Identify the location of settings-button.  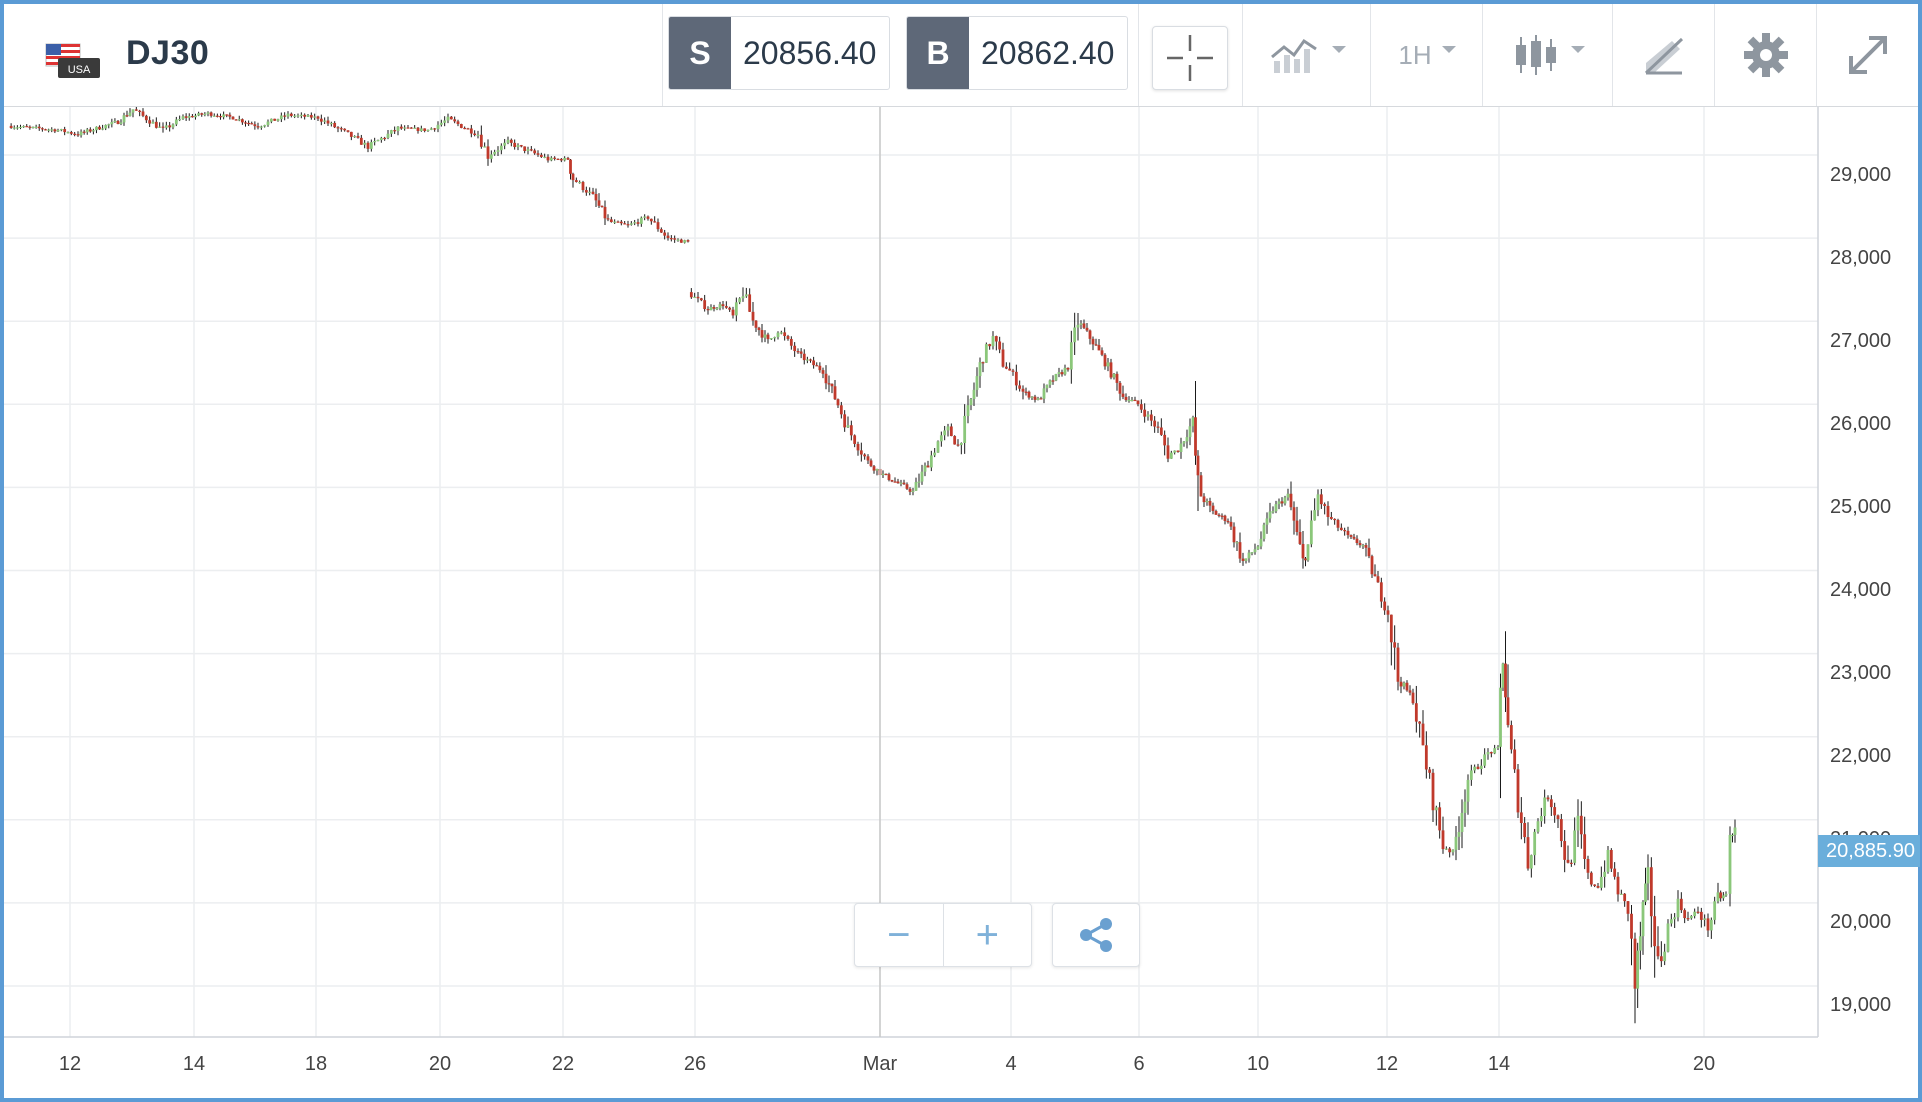
(1766, 55).